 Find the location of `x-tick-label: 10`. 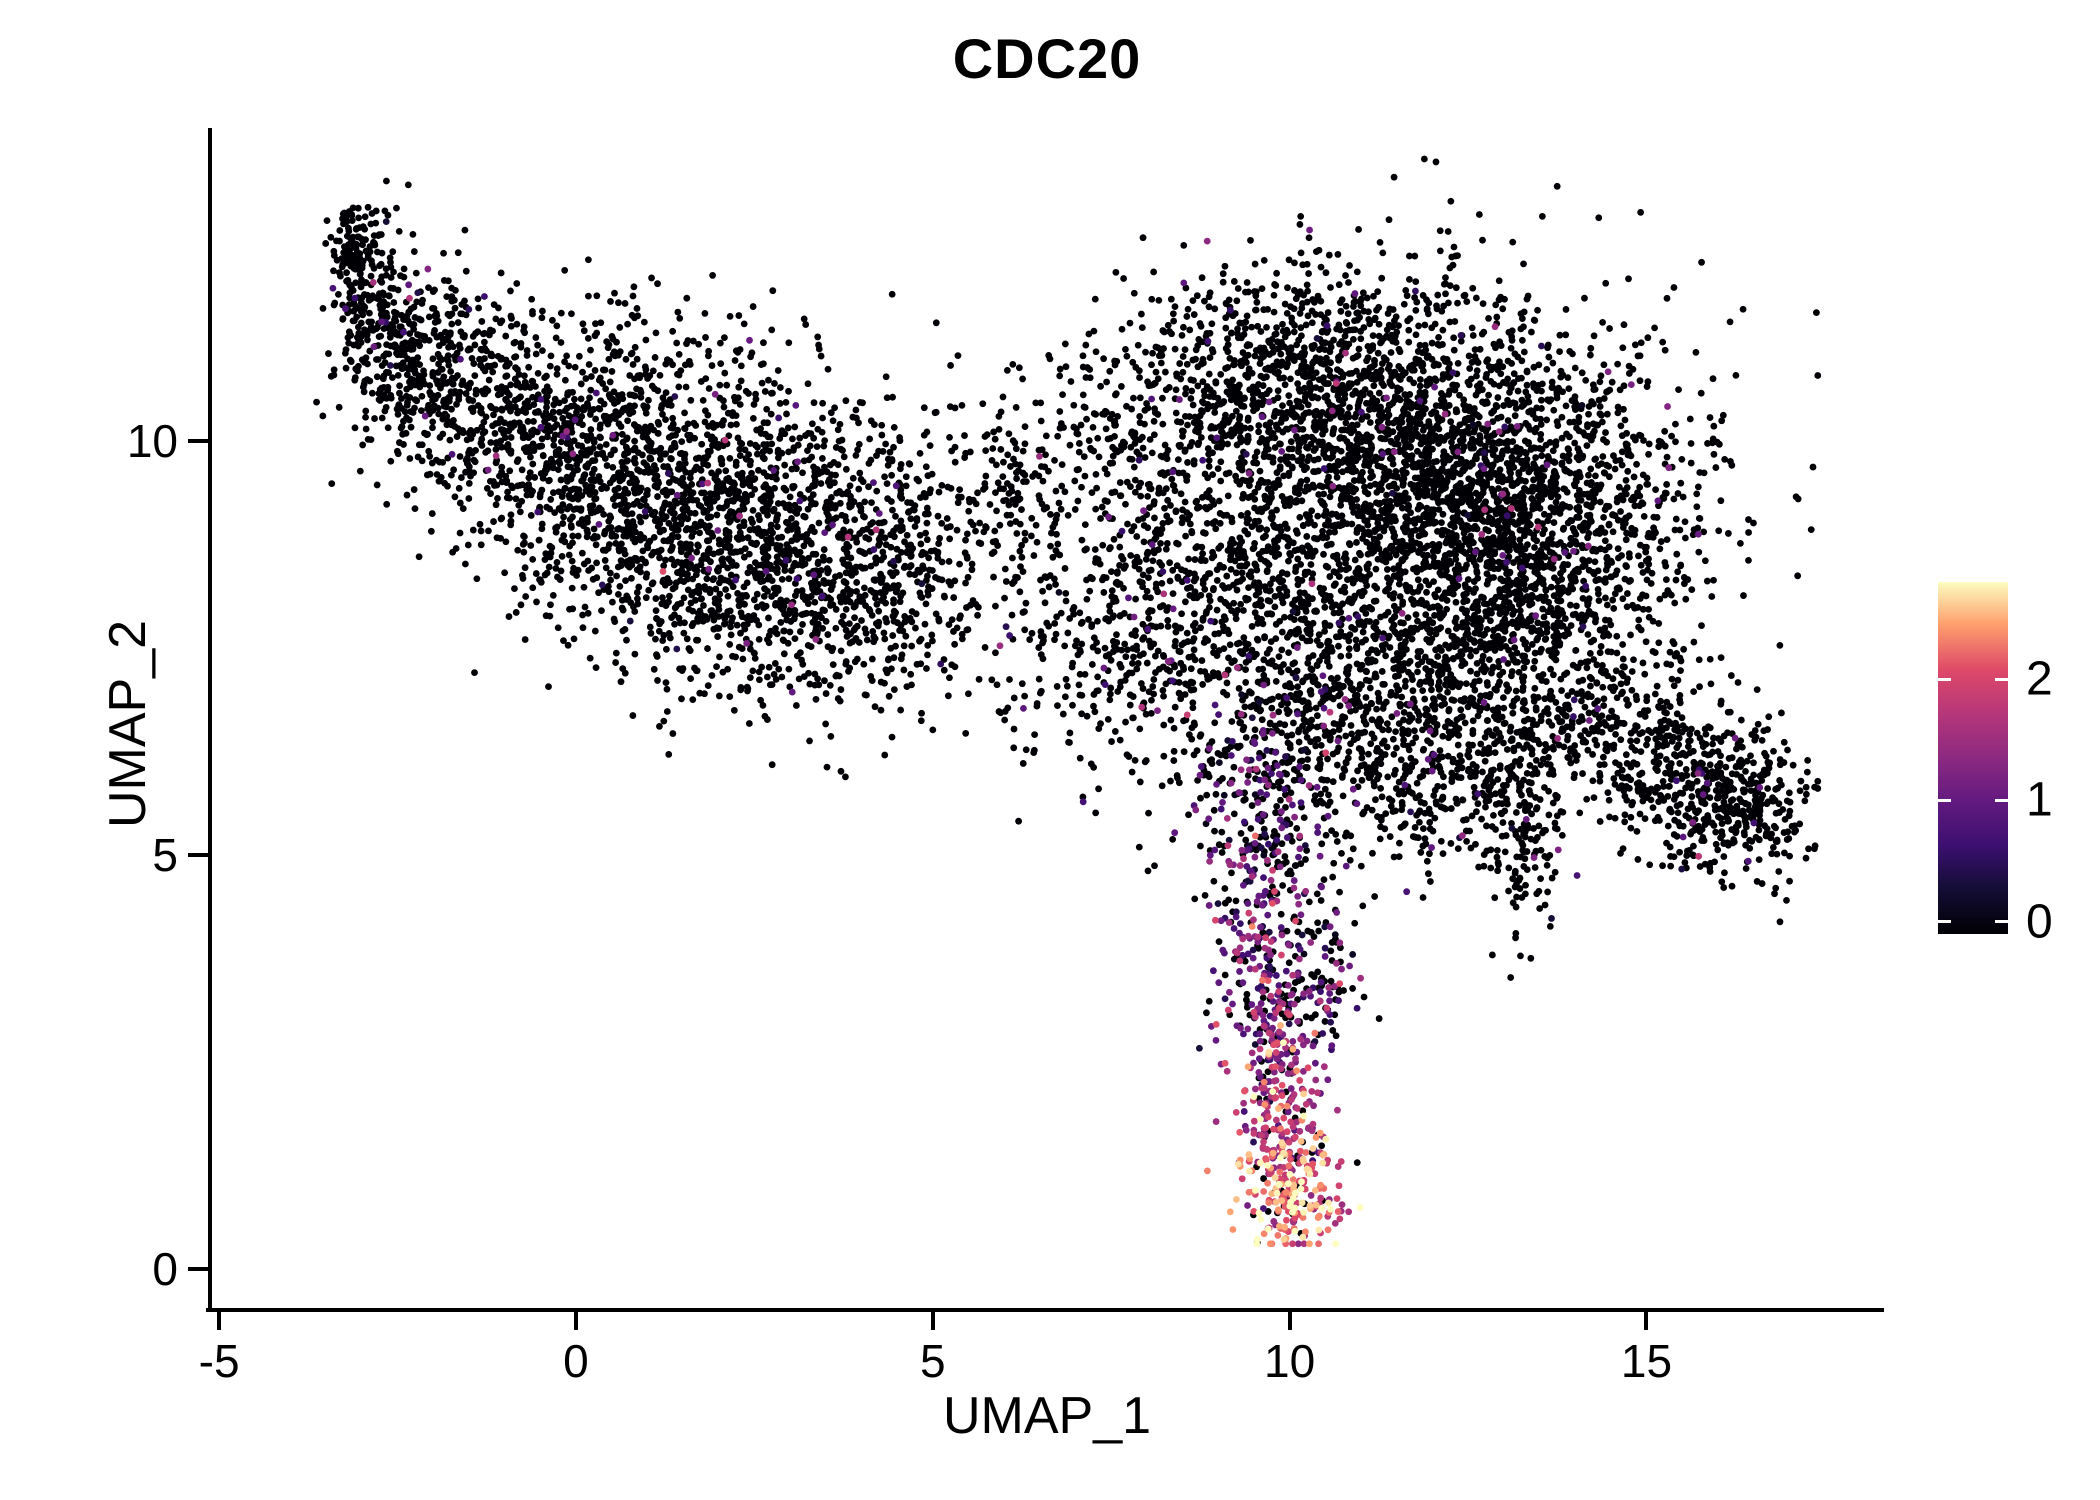

x-tick-label: 10 is located at coordinates (1290, 1361).